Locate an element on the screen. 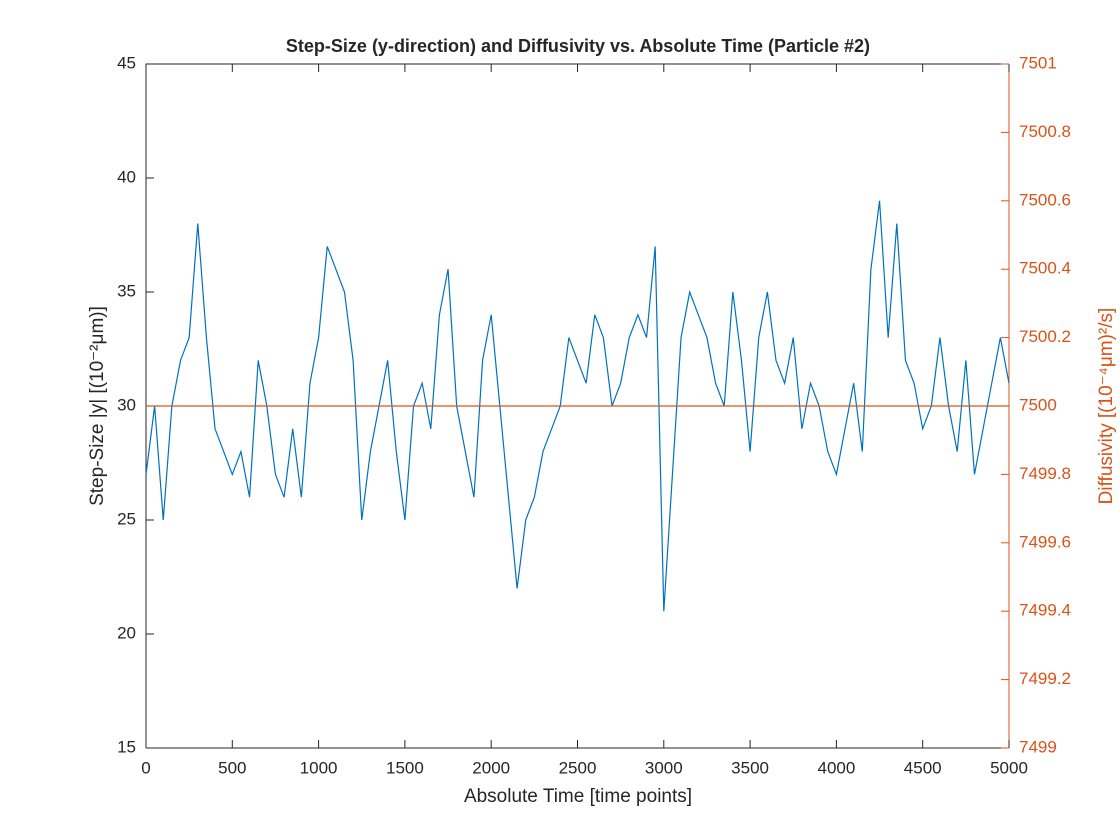 This screenshot has width=1120, height=840. x-tick-label: 4500 is located at coordinates (923, 767).